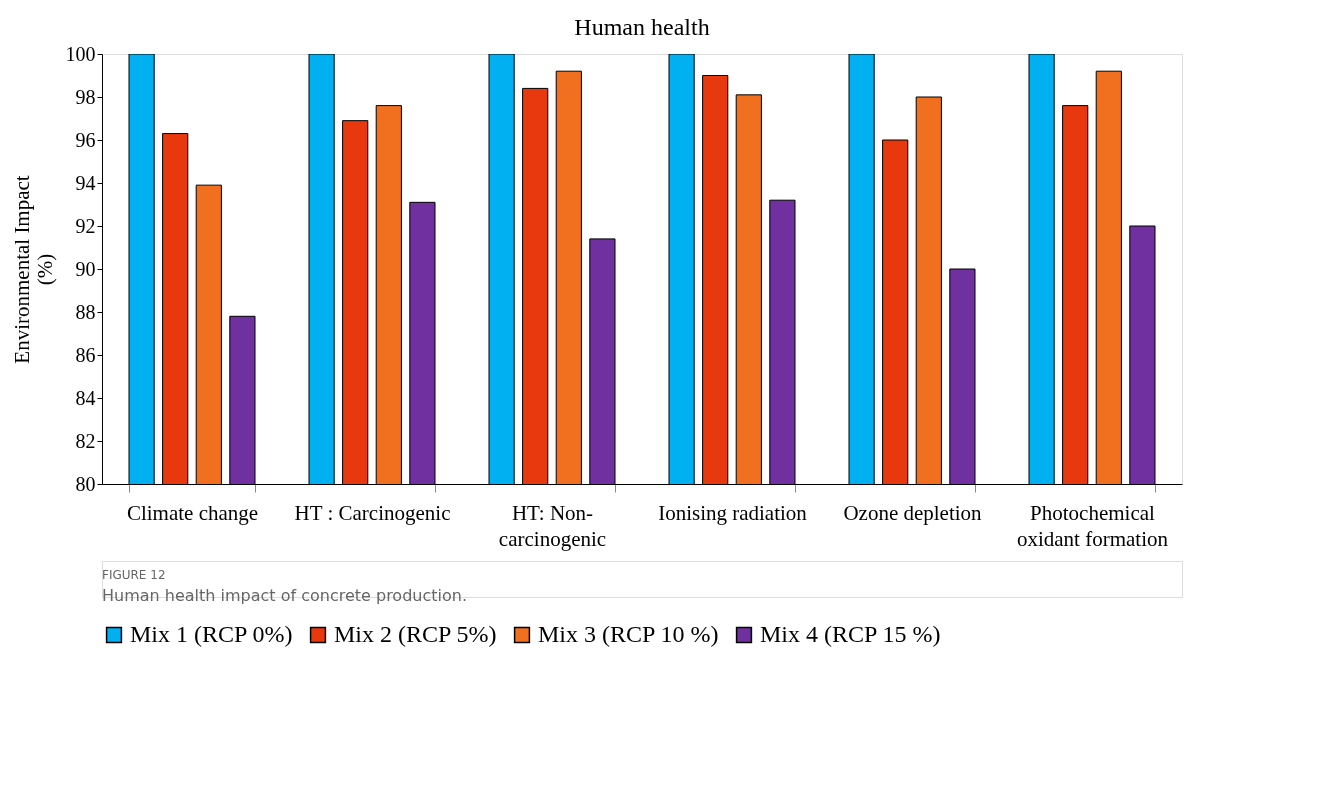 The image size is (1322, 785). Describe the element at coordinates (85, 268) in the screenshot. I see `y-tick-label: 90` at that location.